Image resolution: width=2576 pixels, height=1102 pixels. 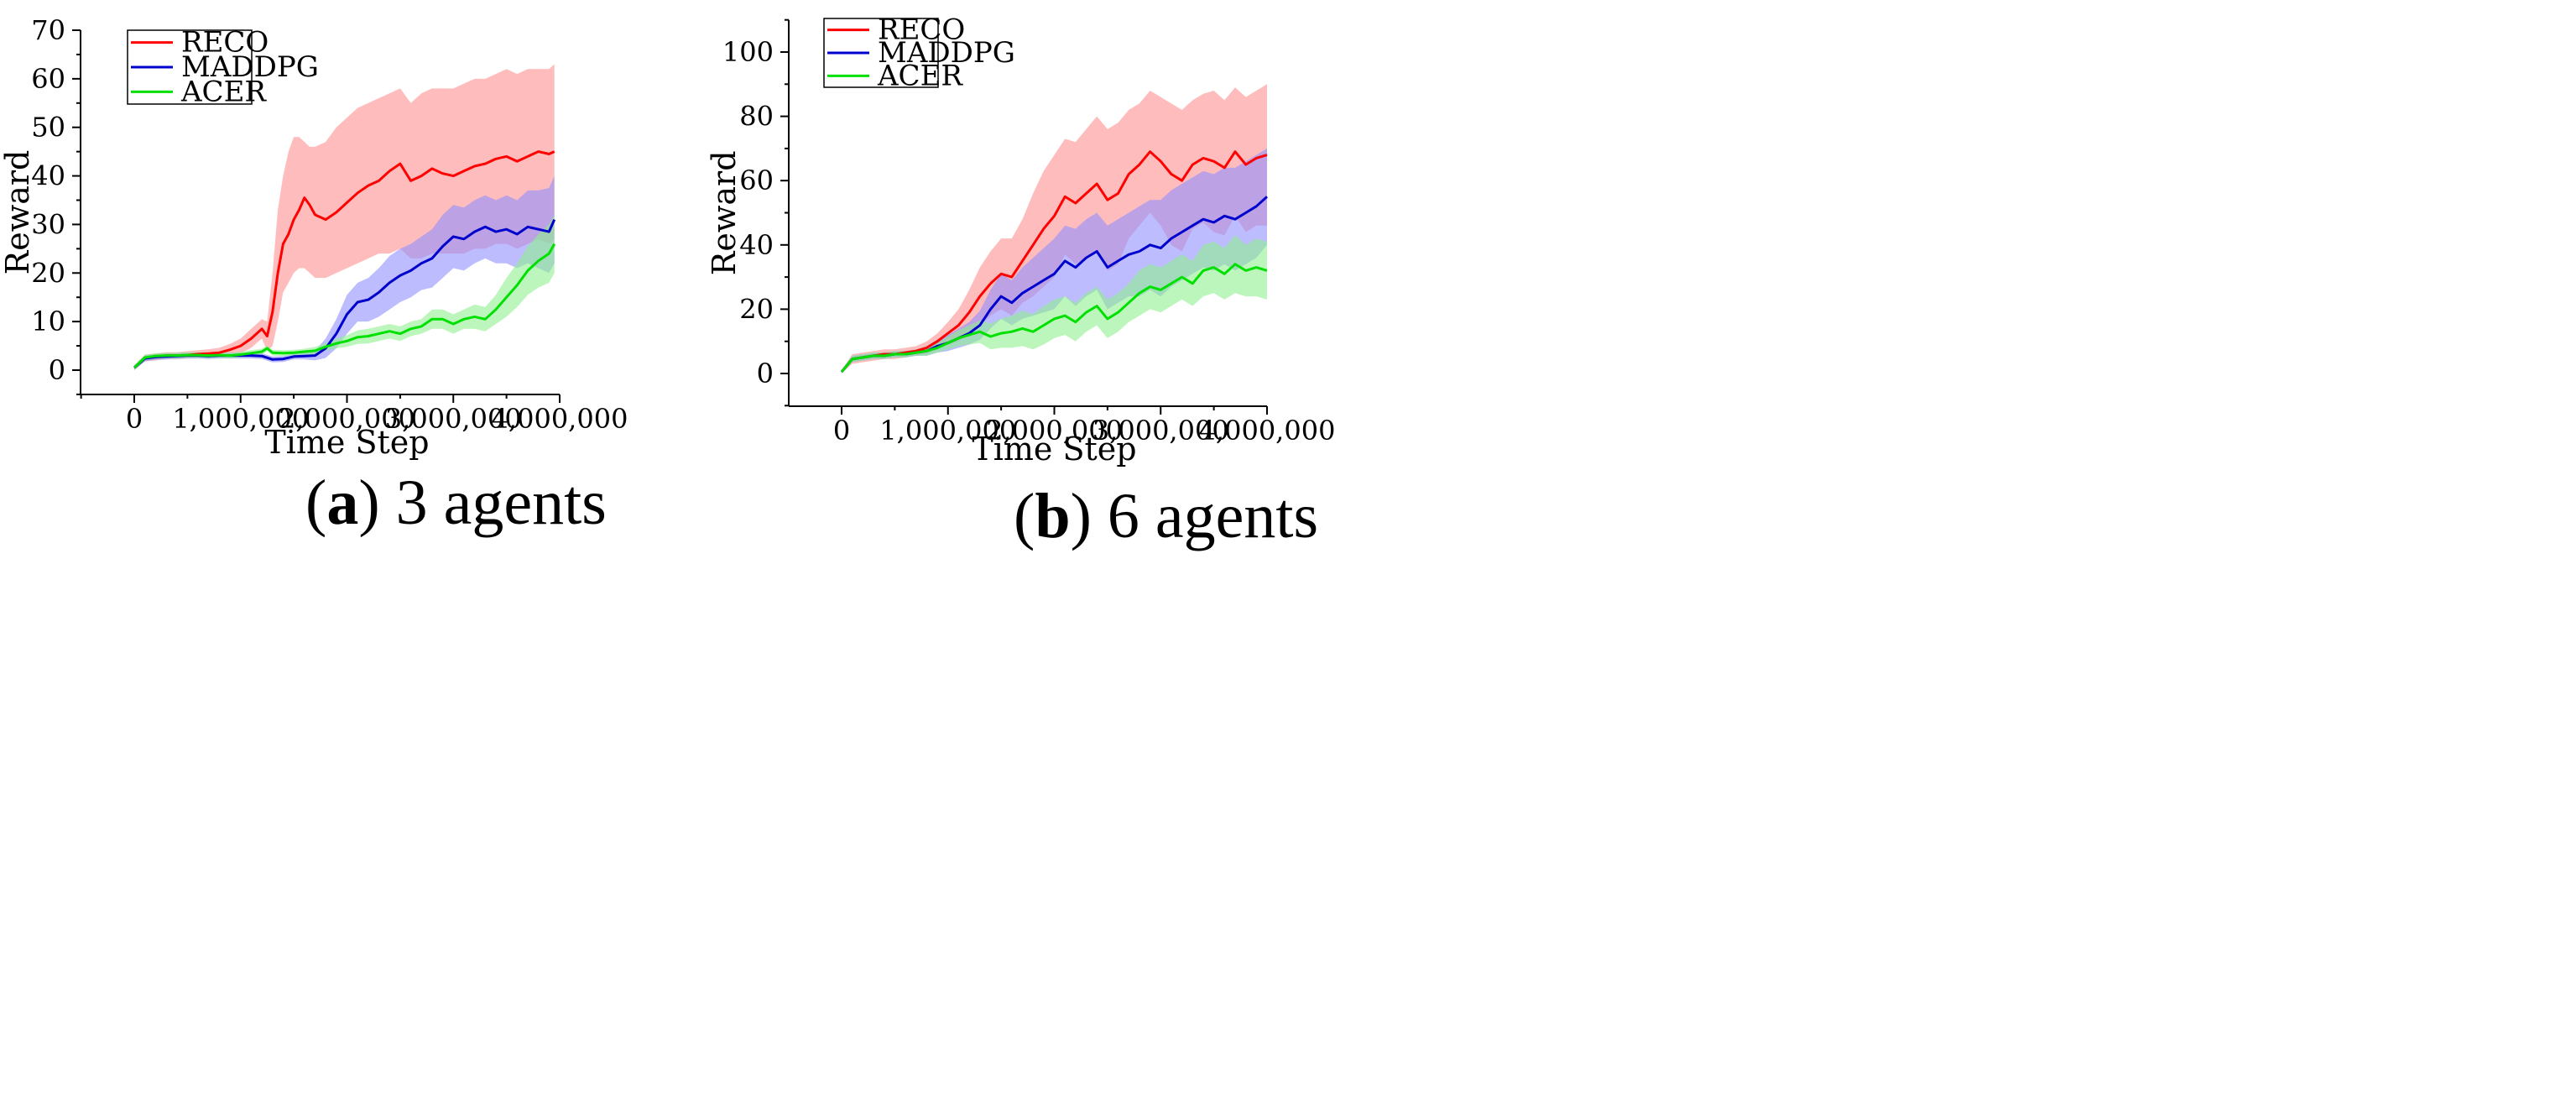 What do you see at coordinates (748, 52) in the screenshot?
I see `y-tick-label: 100` at bounding box center [748, 52].